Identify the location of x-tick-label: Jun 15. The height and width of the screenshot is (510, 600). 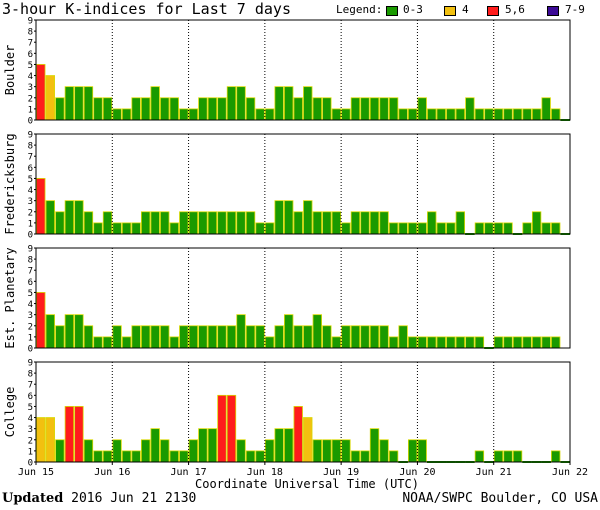
(36, 472).